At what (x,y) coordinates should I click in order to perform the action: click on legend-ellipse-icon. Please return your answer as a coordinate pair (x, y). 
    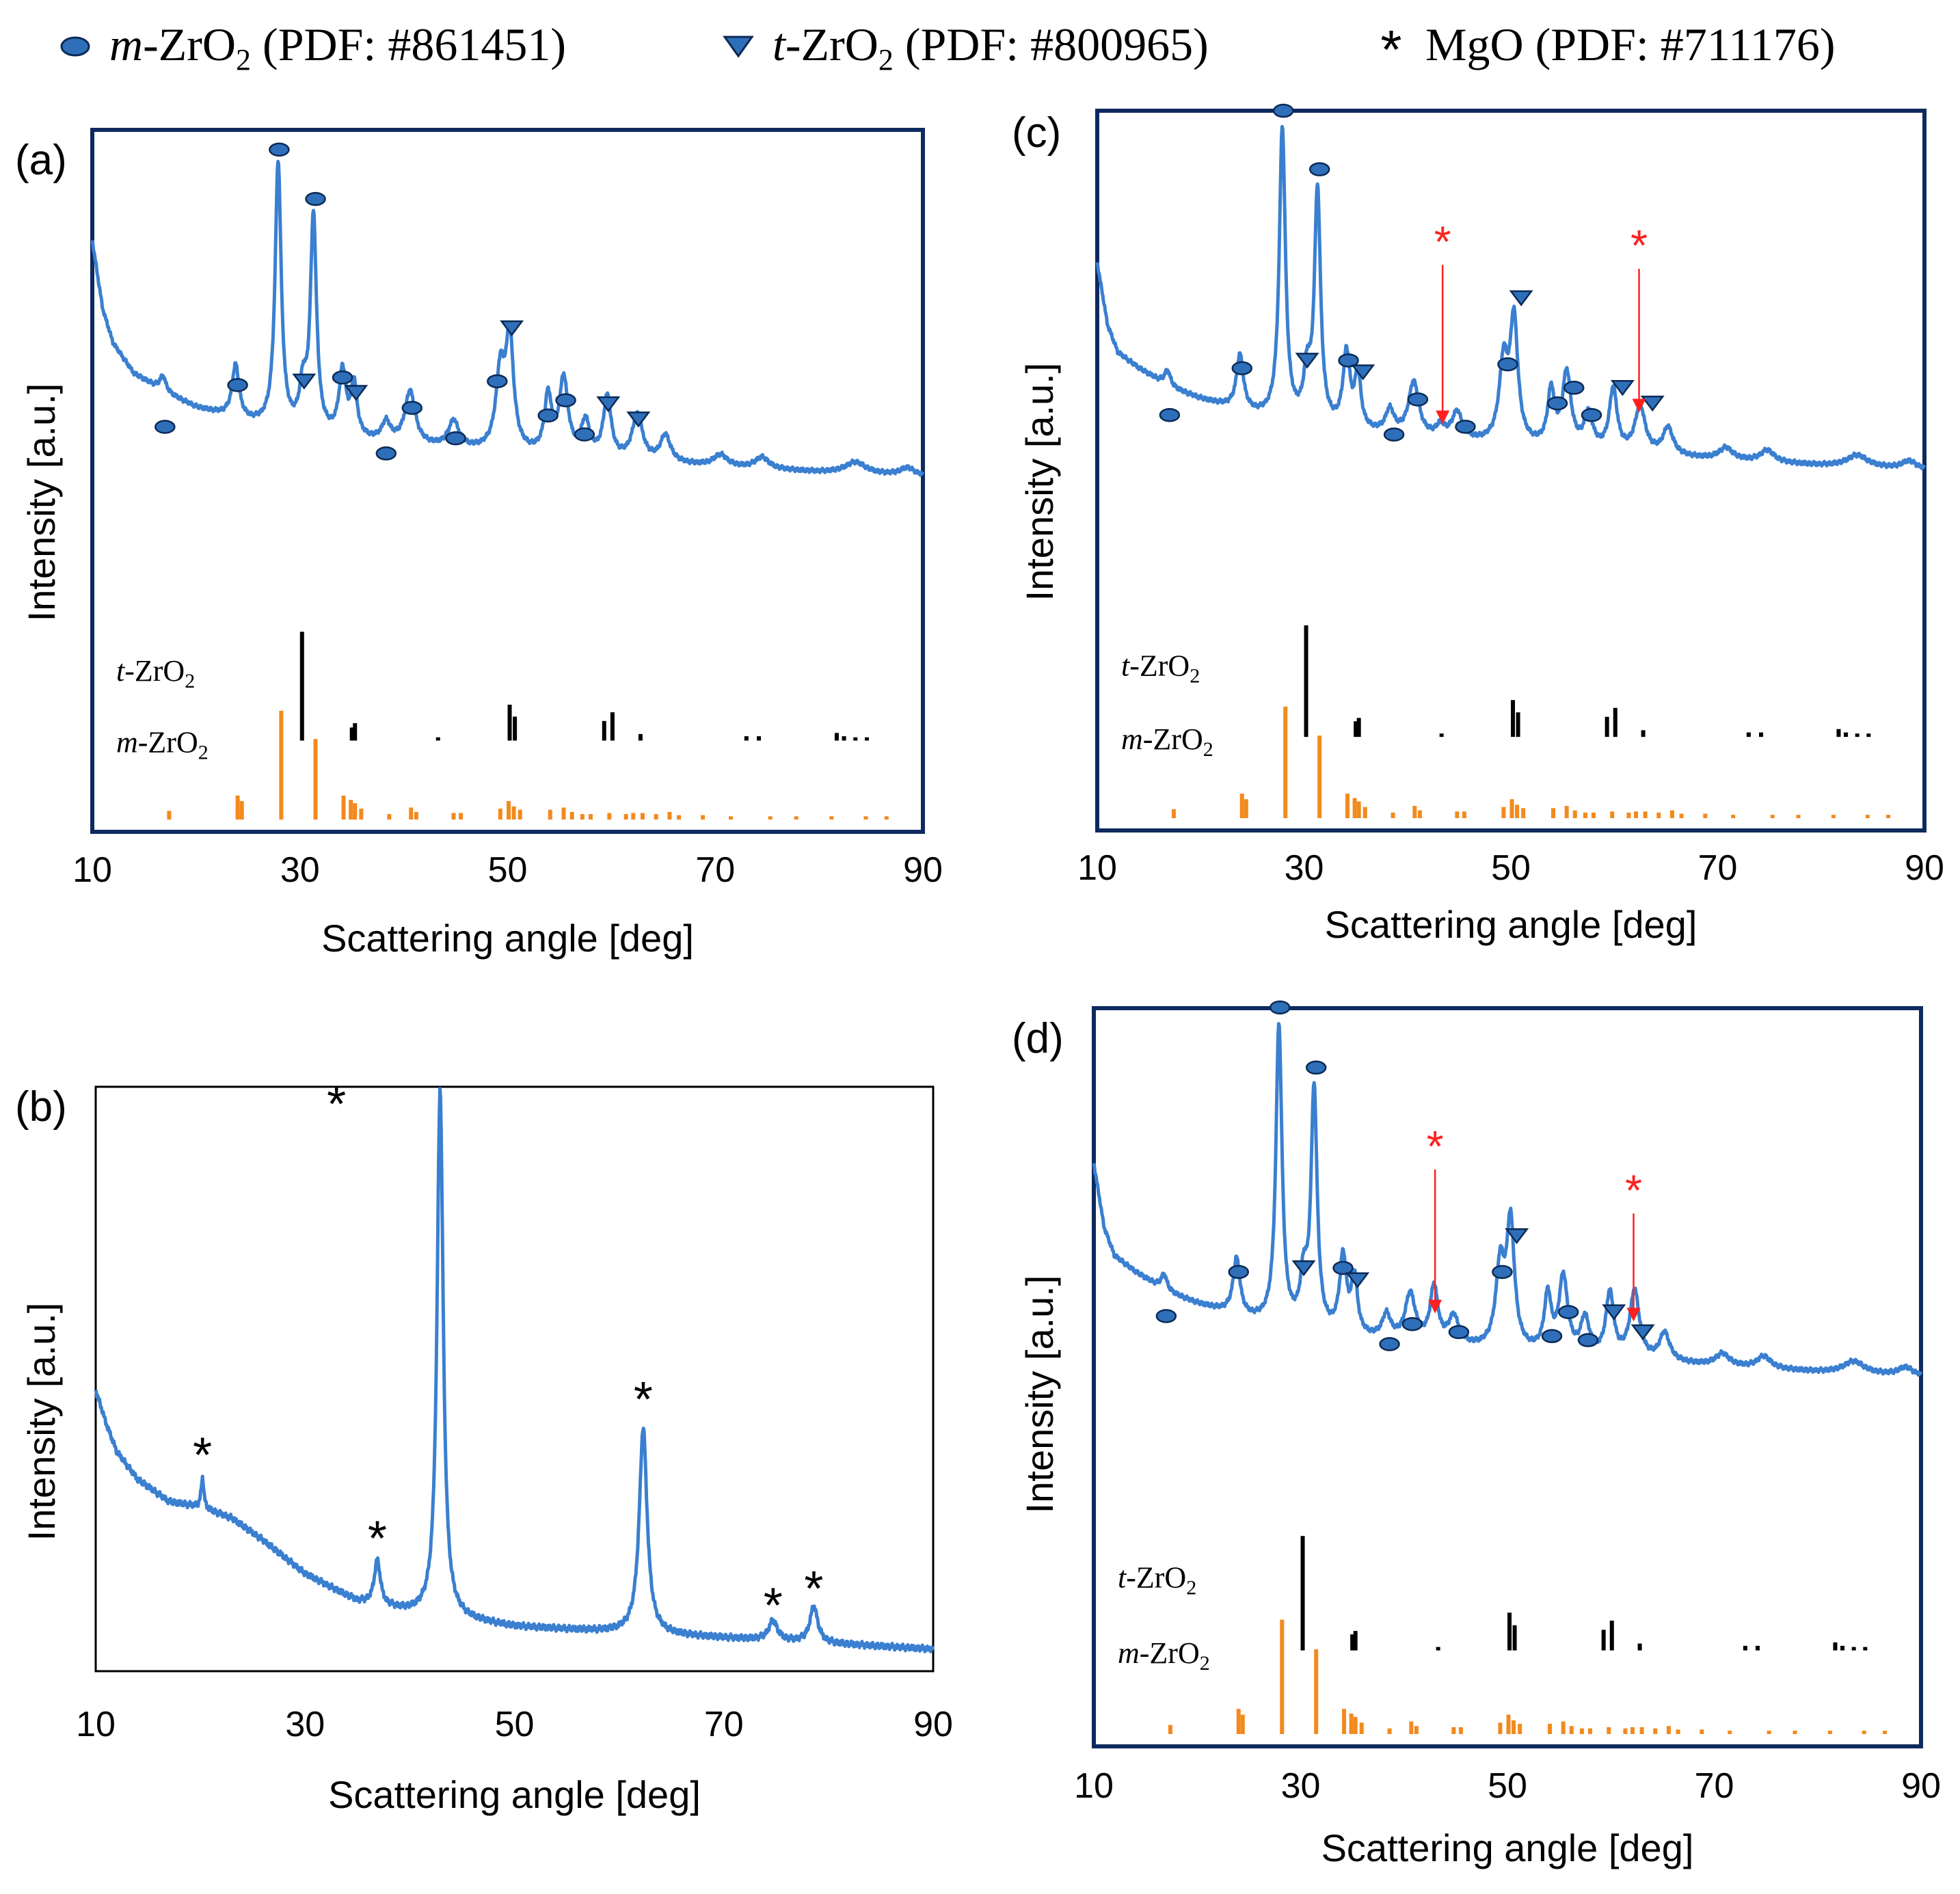
    Looking at the image, I should click on (75, 46).